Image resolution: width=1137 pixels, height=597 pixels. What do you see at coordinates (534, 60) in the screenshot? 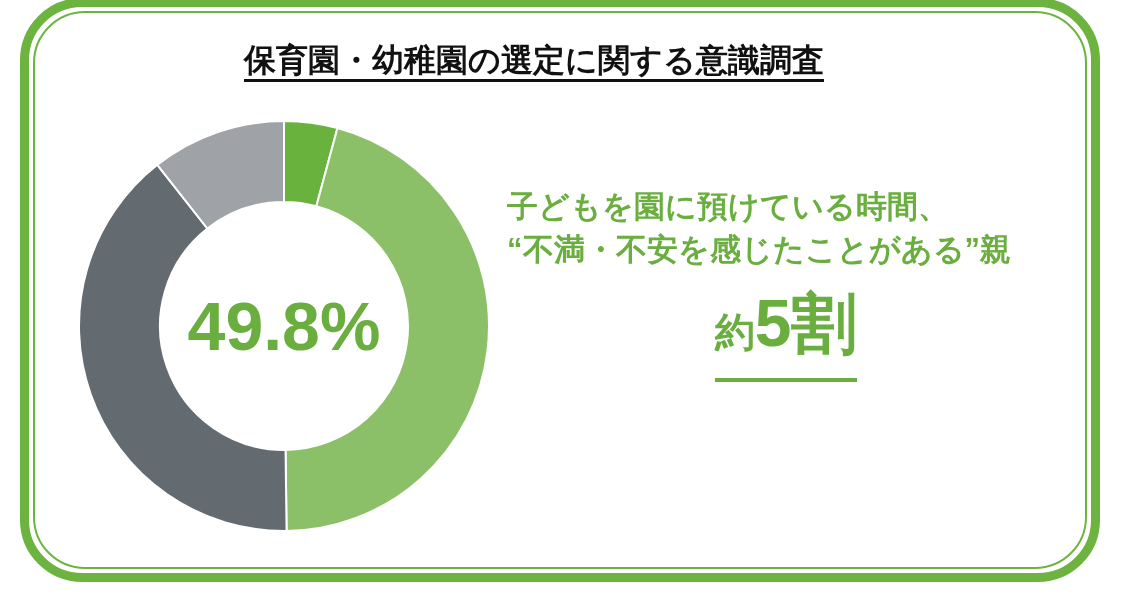
I see `chart-title: 保育園・幼稚園の選定に関する意識調査` at bounding box center [534, 60].